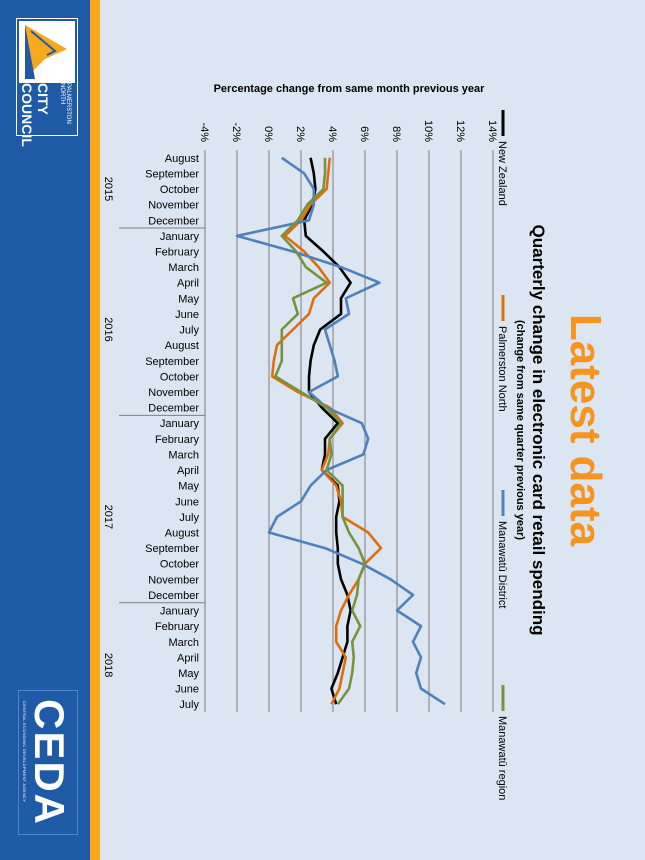  What do you see at coordinates (108, 329) in the screenshot?
I see `year-label: 2016` at bounding box center [108, 329].